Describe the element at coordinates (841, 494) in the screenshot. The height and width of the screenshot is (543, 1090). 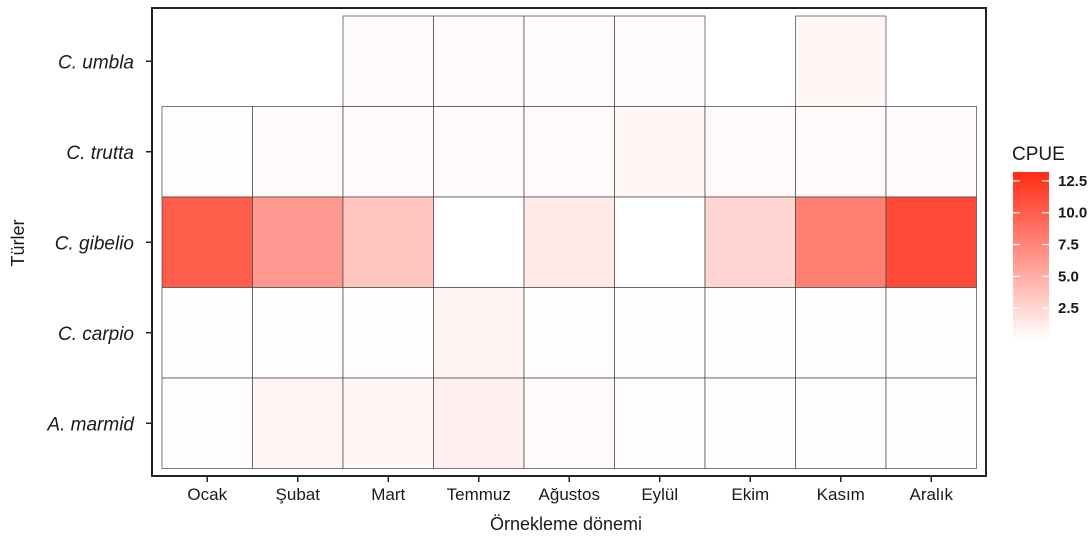
I see `x-tick-label: Kasım` at that location.